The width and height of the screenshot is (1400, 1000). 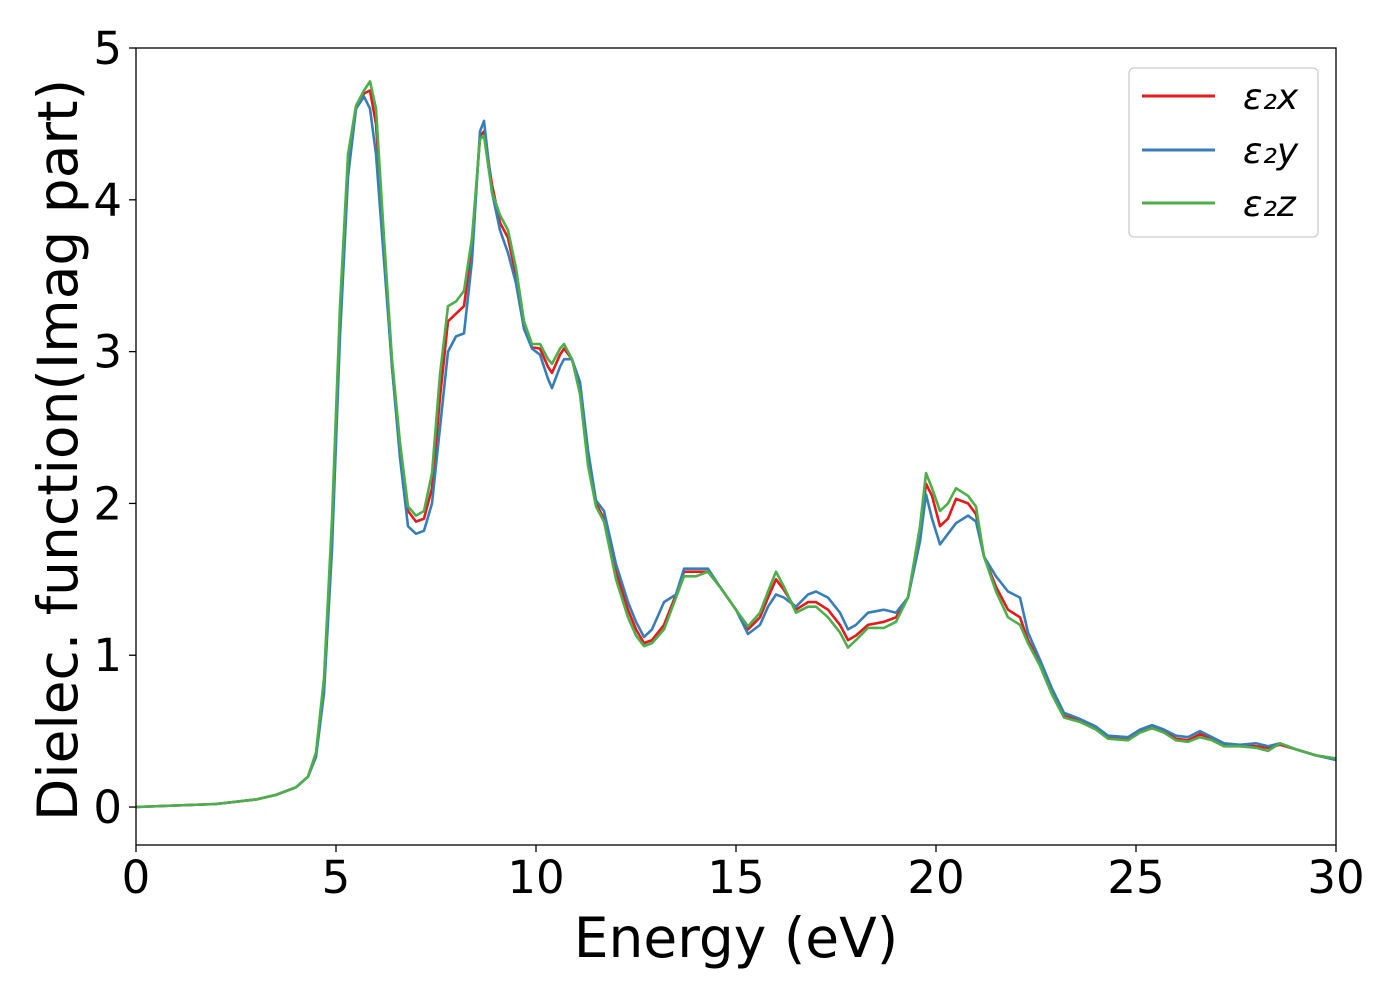 What do you see at coordinates (107, 200) in the screenshot?
I see `y-tick-label: 4` at bounding box center [107, 200].